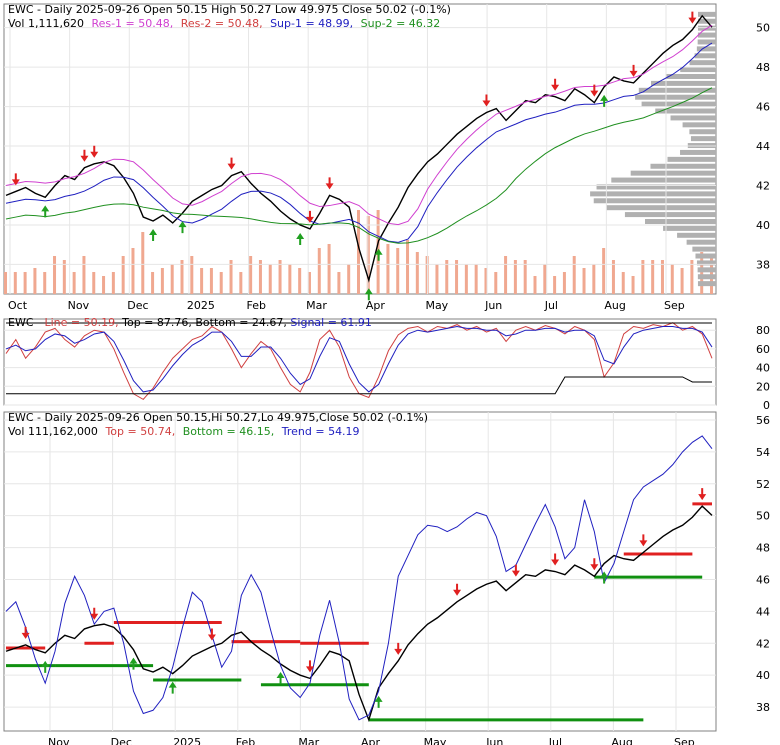 Image resolution: width=780 pixels, height=745 pixels. I want to click on x-tick-label: Aug, so click(614, 305).